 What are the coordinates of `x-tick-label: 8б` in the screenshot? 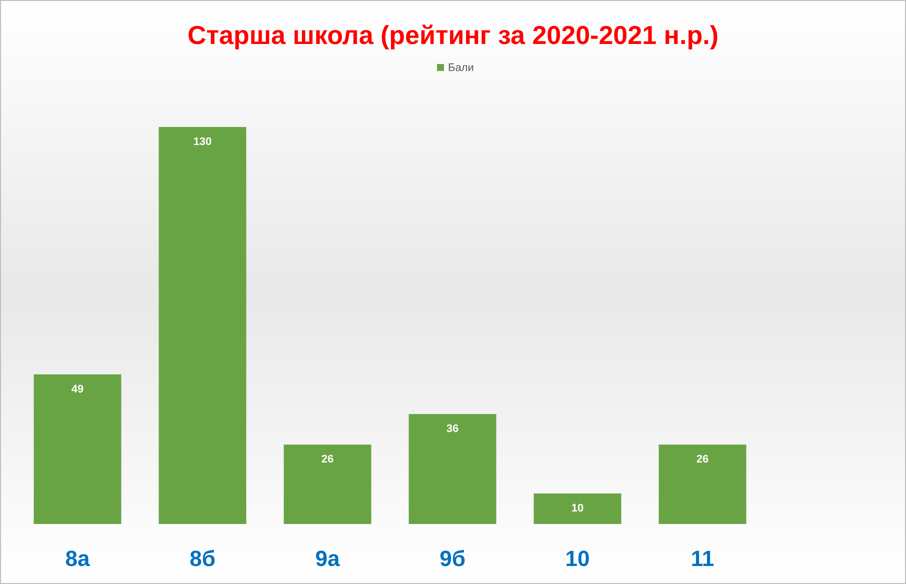 It's located at (203, 558).